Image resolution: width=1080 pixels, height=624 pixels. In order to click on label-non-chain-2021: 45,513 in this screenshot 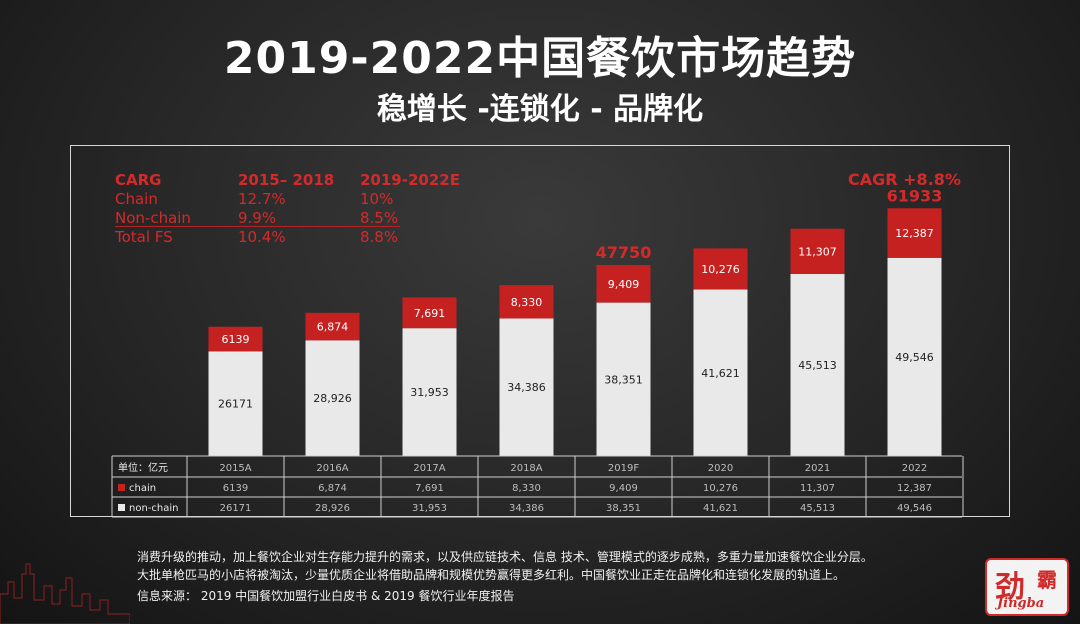, I will do `click(817, 365)`.